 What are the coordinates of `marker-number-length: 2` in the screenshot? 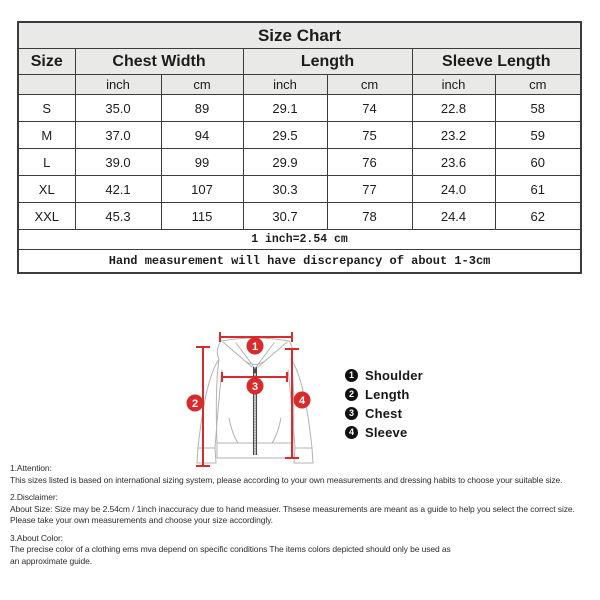 It's located at (195, 404).